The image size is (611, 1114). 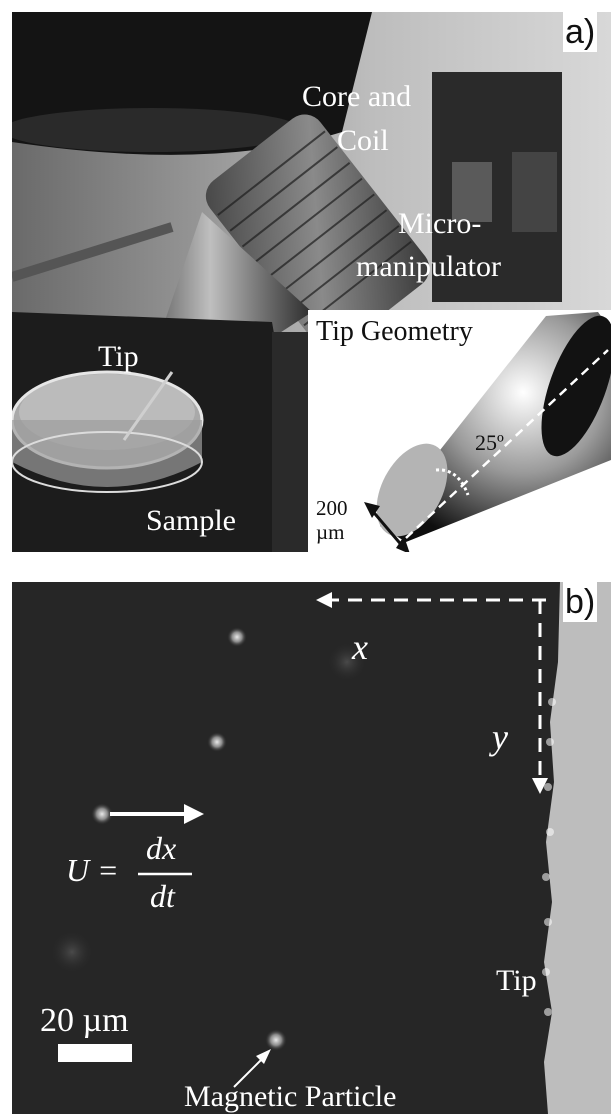 I want to click on y-axis-label: y, so click(x=500, y=737).